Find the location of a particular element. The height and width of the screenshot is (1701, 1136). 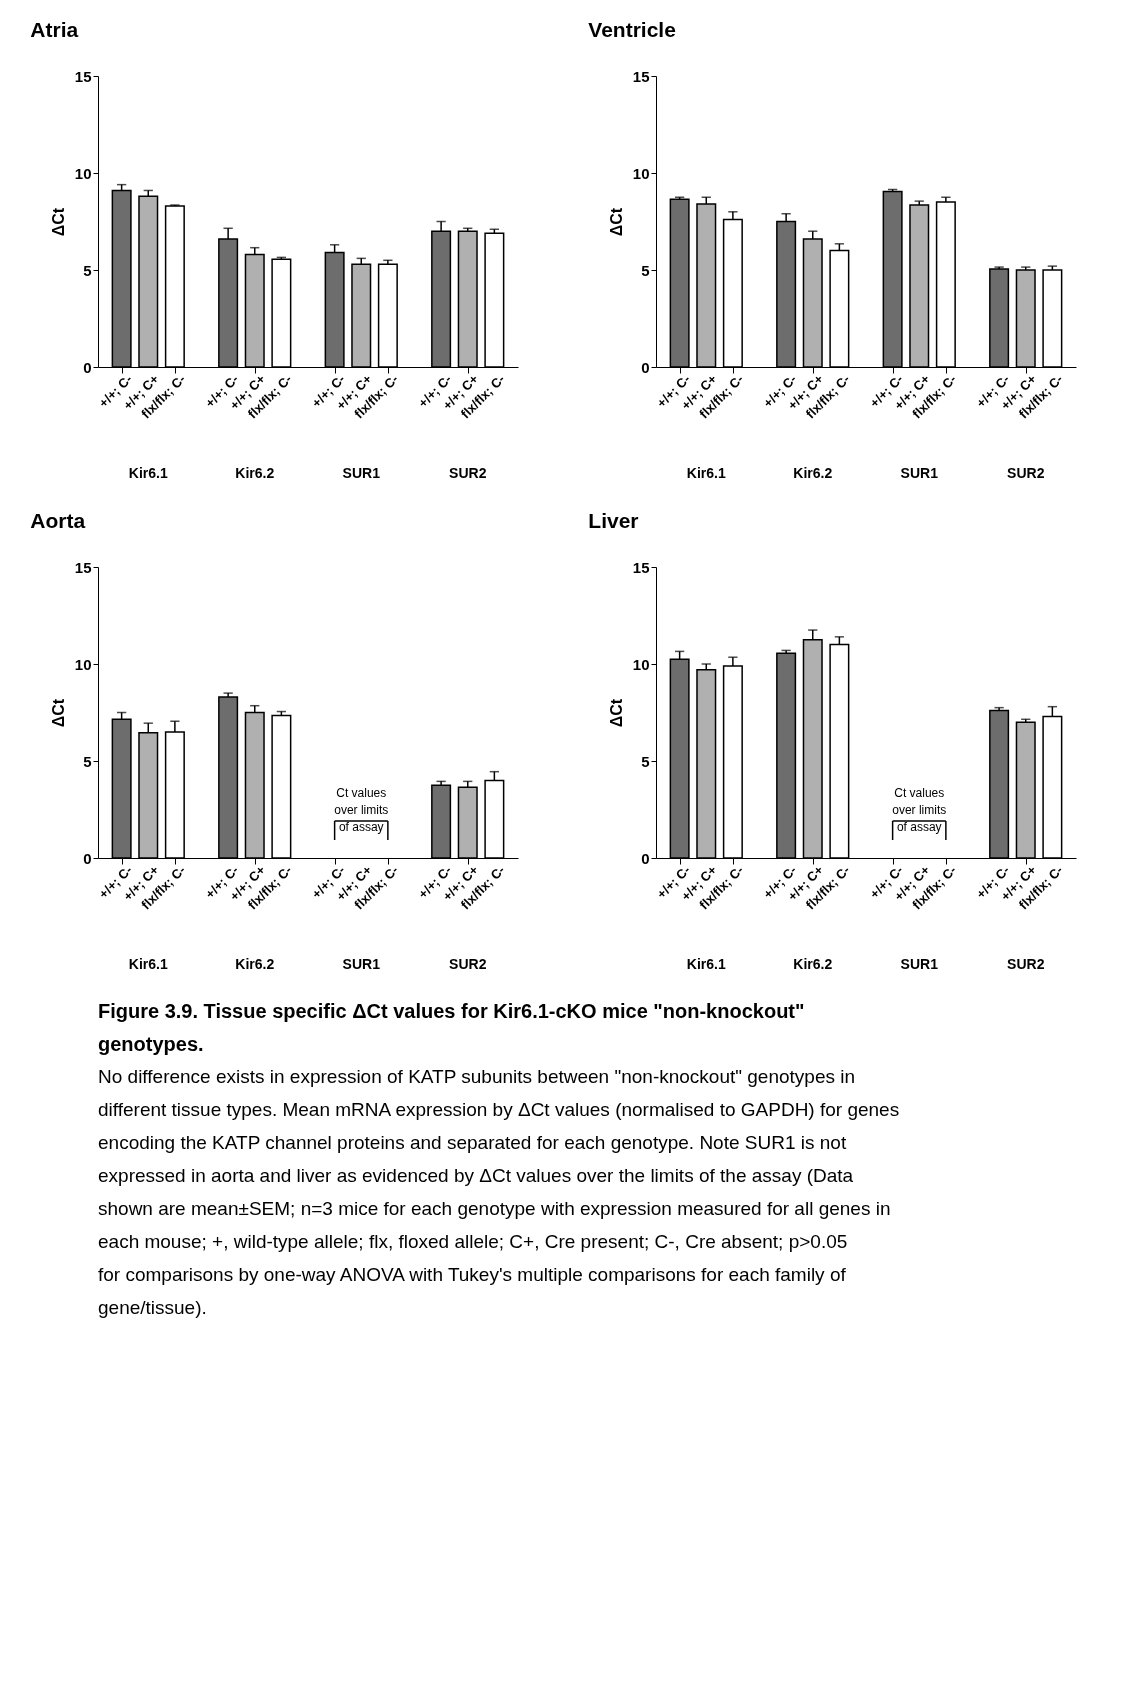

chart-title: Ventricle is located at coordinates (632, 29).